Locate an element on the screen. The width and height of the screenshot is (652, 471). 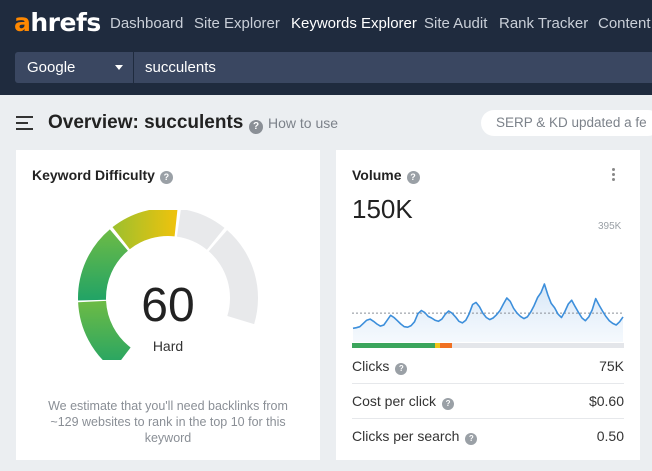
paid-clicks-segment-yellow is located at coordinates (437, 345).